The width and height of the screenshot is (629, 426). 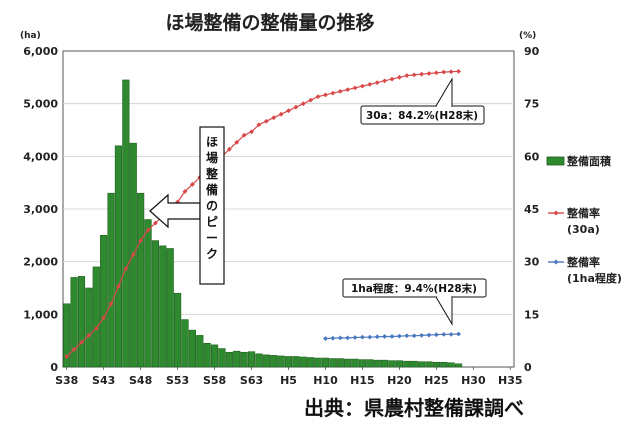 What do you see at coordinates (399, 364) in the screenshot?
I see `bar-H20` at bounding box center [399, 364].